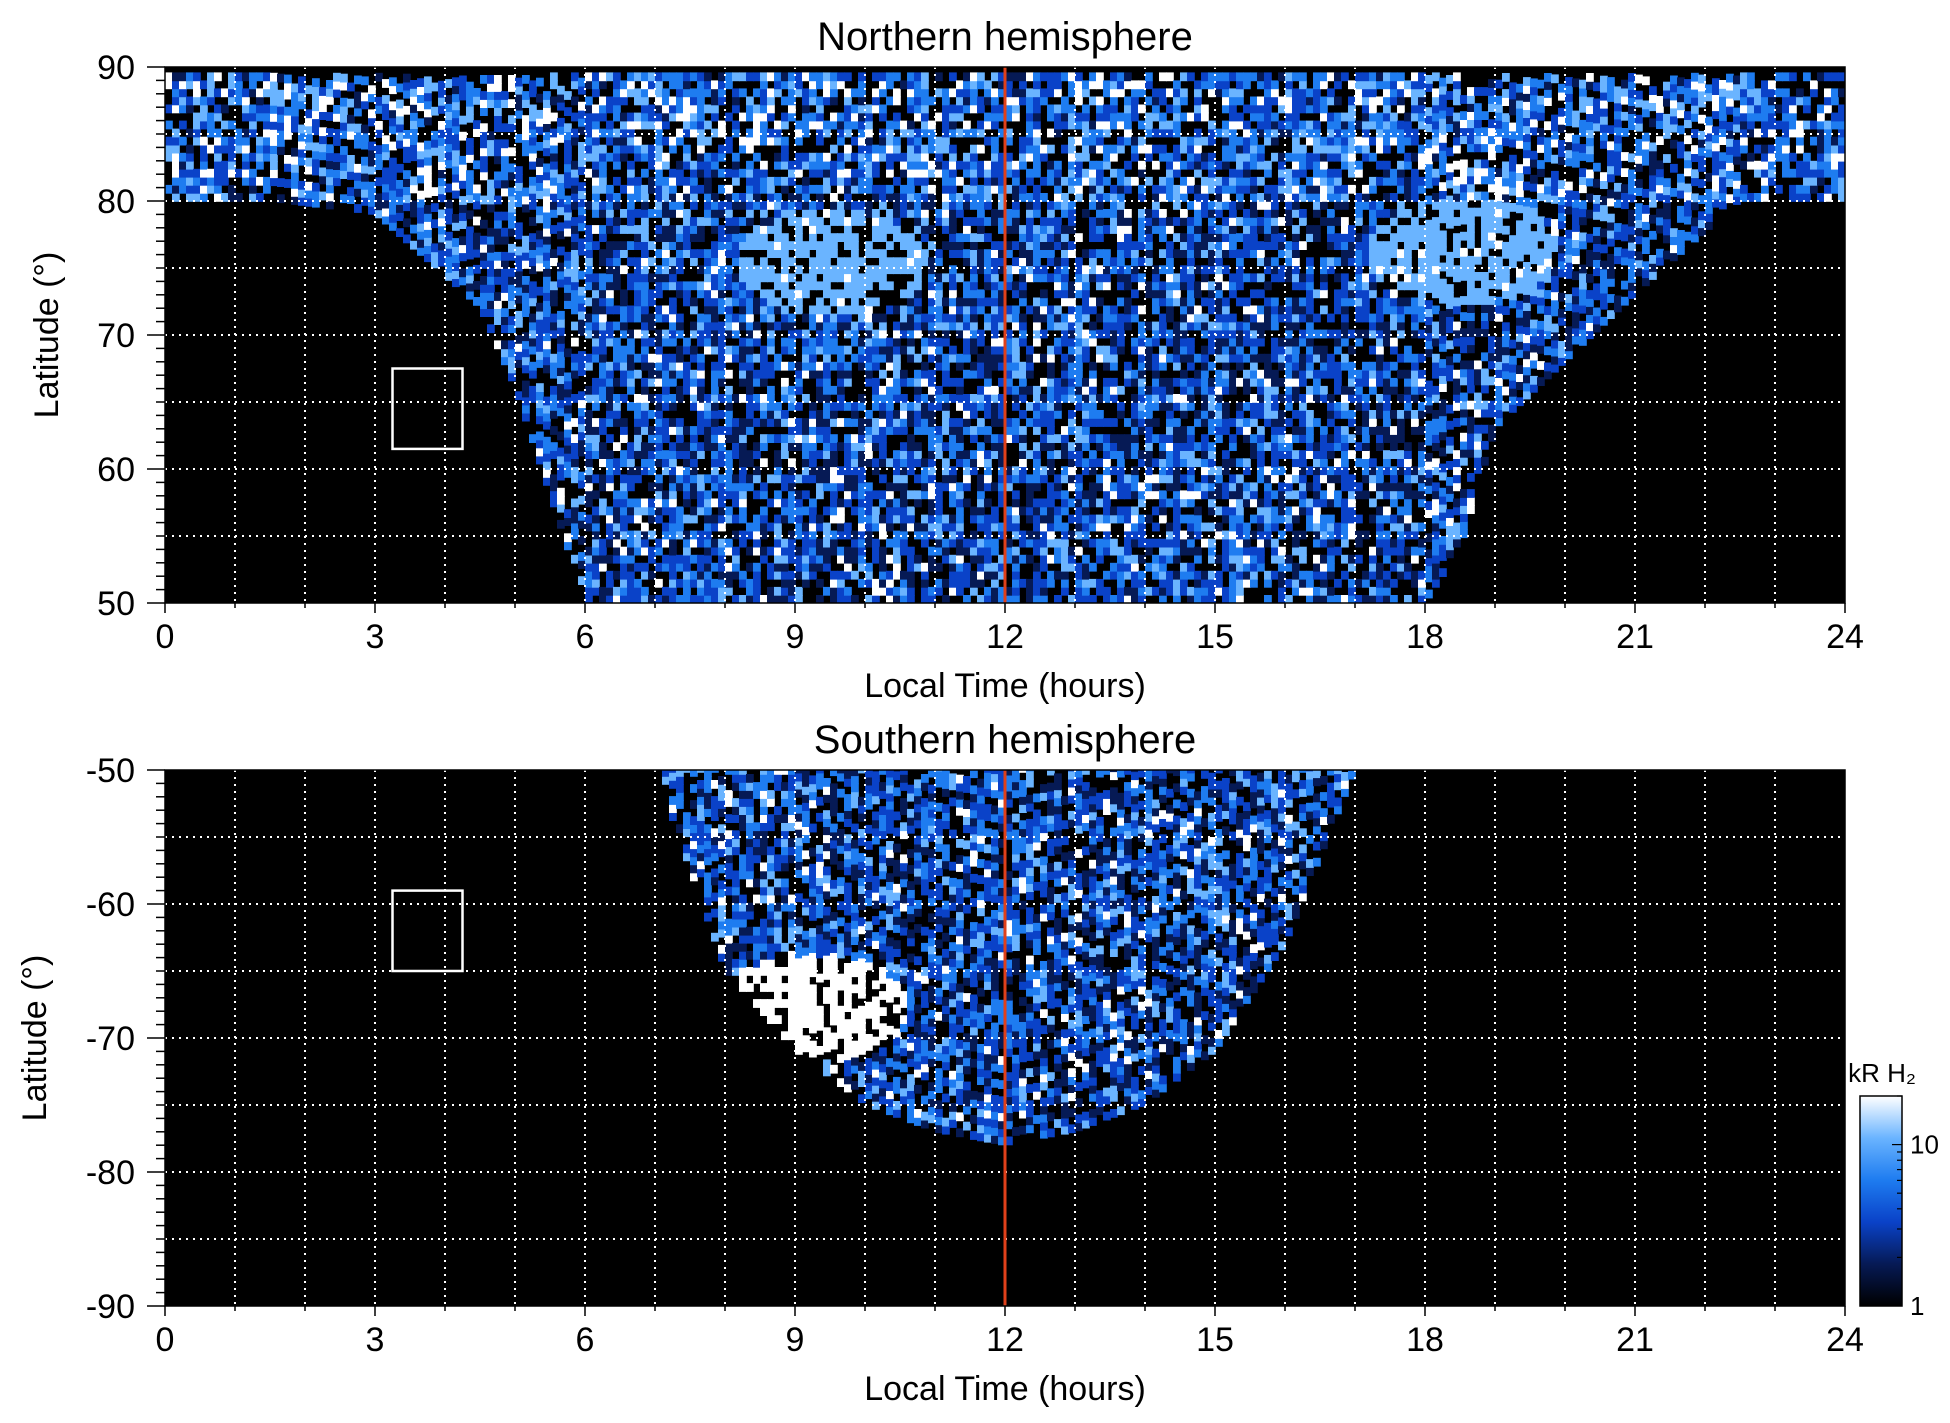  Describe the element at coordinates (1005, 37) in the screenshot. I see `northern-panel-title: Northern hemisphere` at that location.